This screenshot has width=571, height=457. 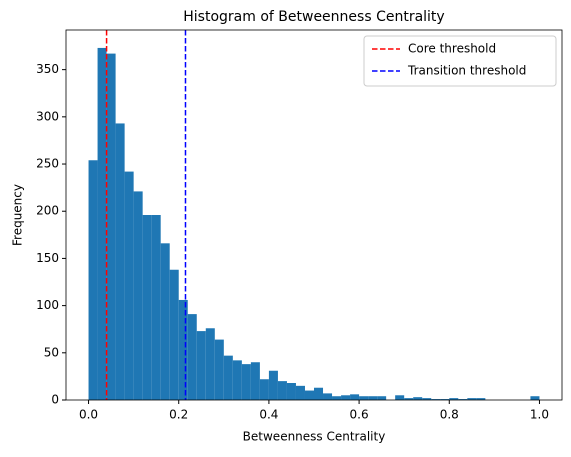 What do you see at coordinates (47, 305) in the screenshot?
I see `y-tick-label: 100` at bounding box center [47, 305].